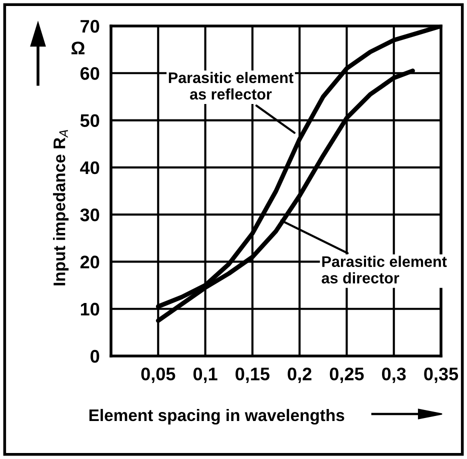 Image resolution: width=467 pixels, height=459 pixels. Describe the element at coordinates (216, 416) in the screenshot. I see `x-axis-title: Element spacing in wavelengths` at that location.